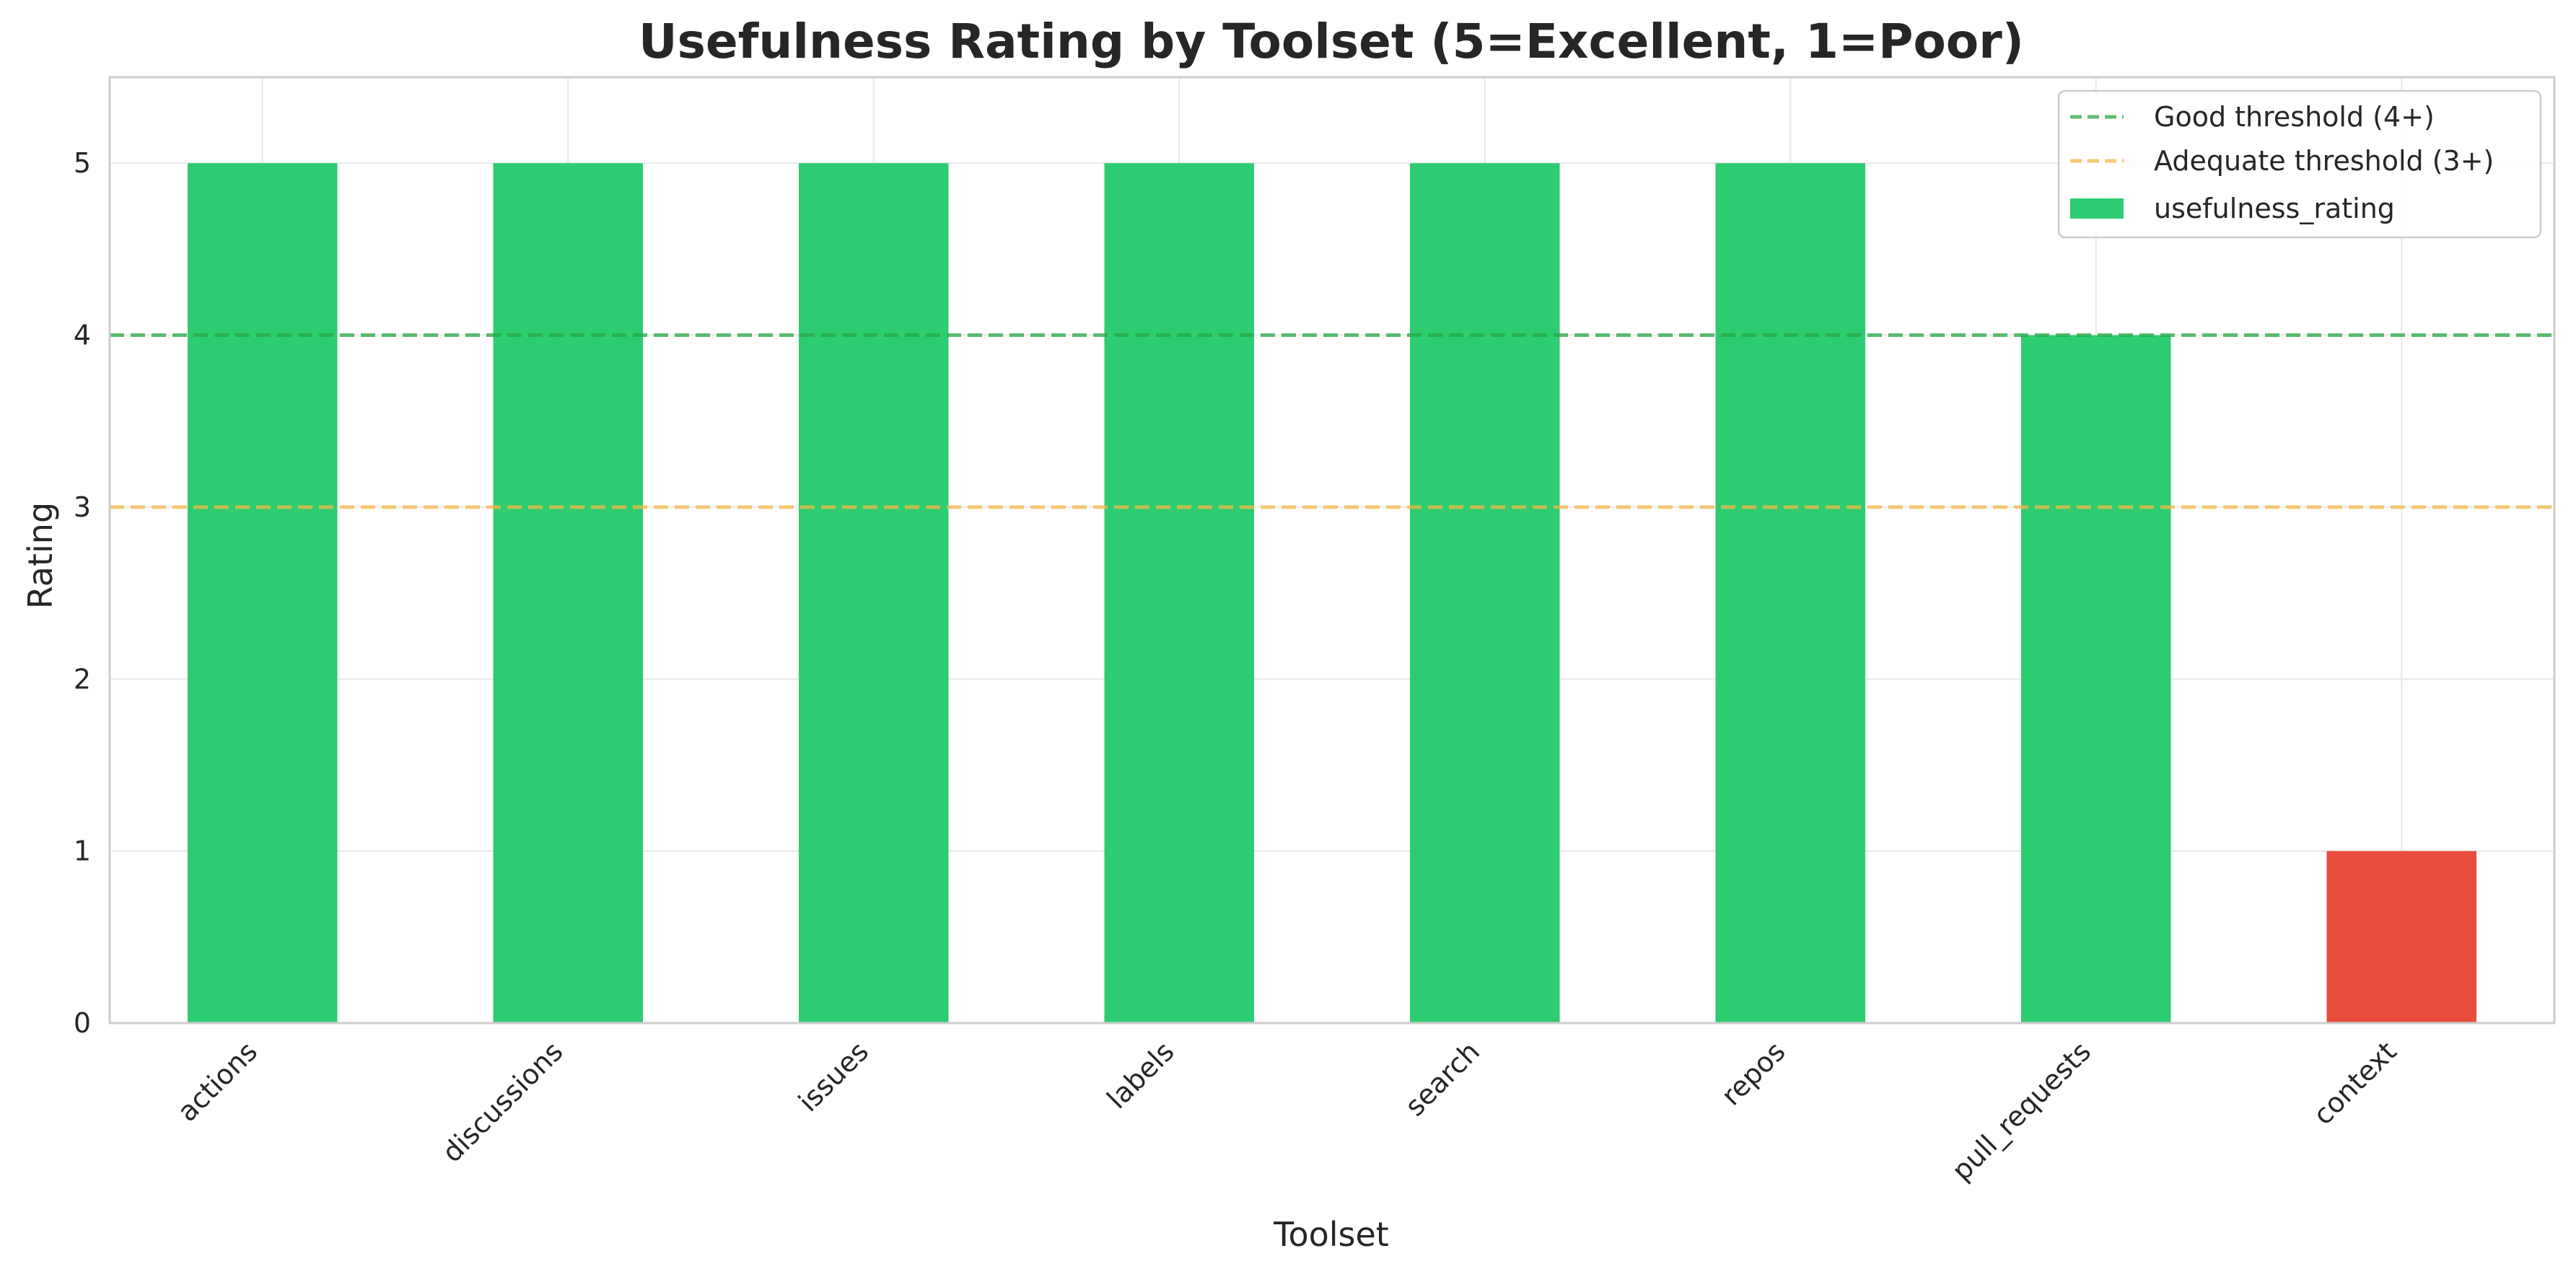  What do you see at coordinates (1332, 421) in the screenshot?
I see `reference-lines` at bounding box center [1332, 421].